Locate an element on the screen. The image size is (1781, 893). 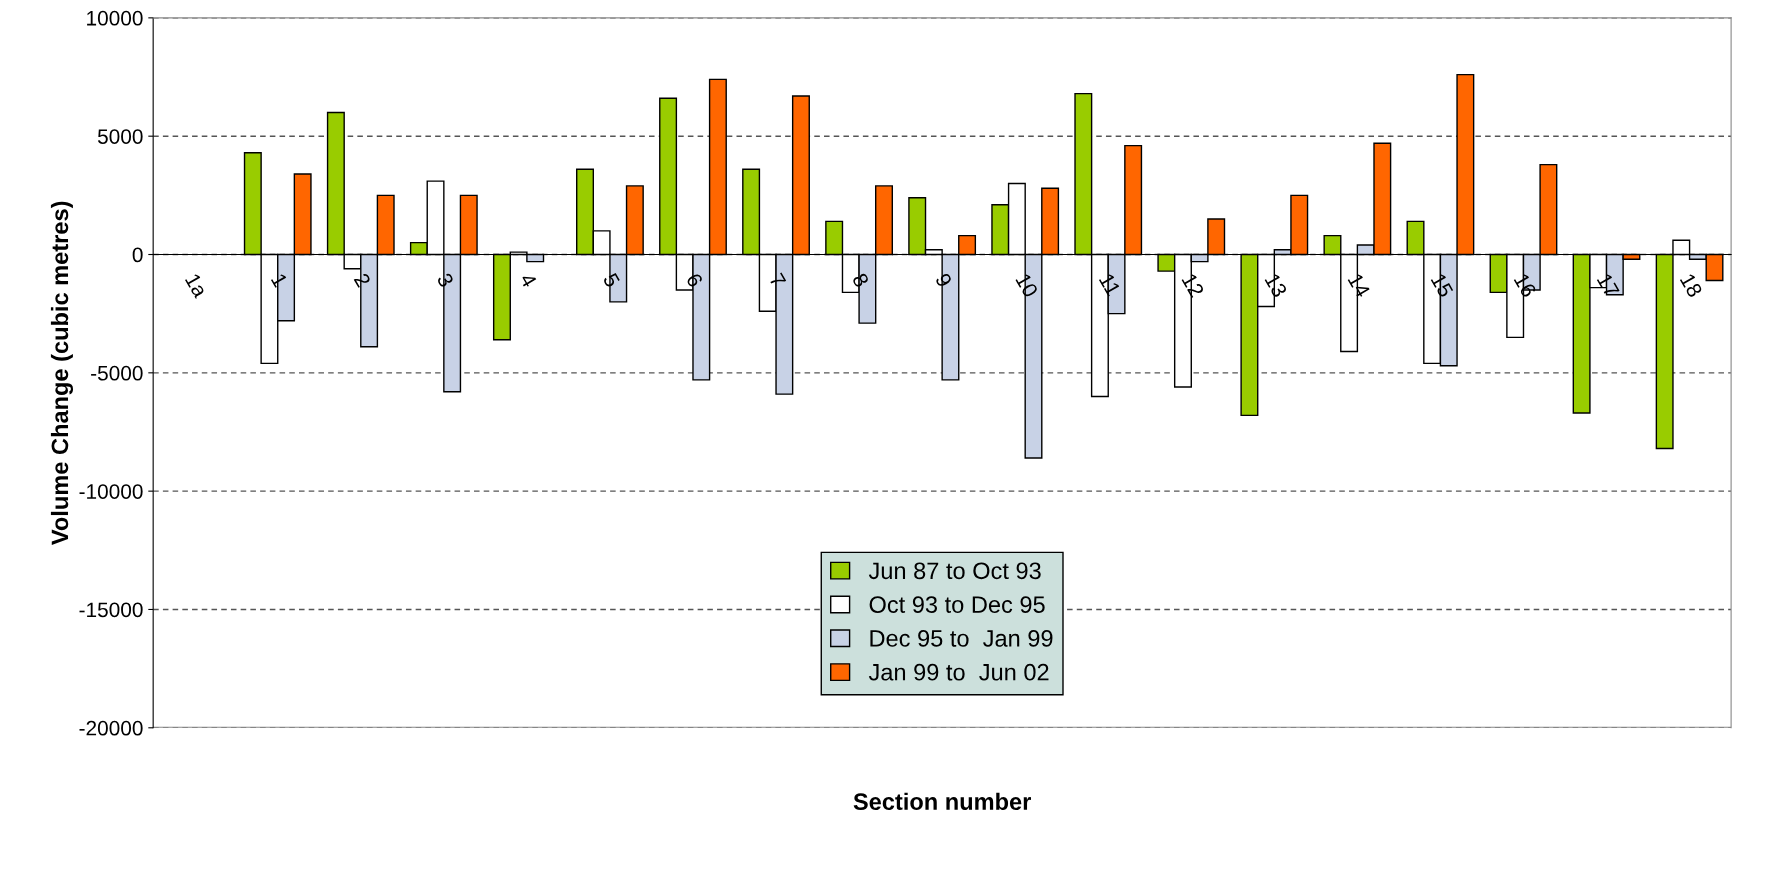
y-tick-label: 0 is located at coordinates (137, 255).